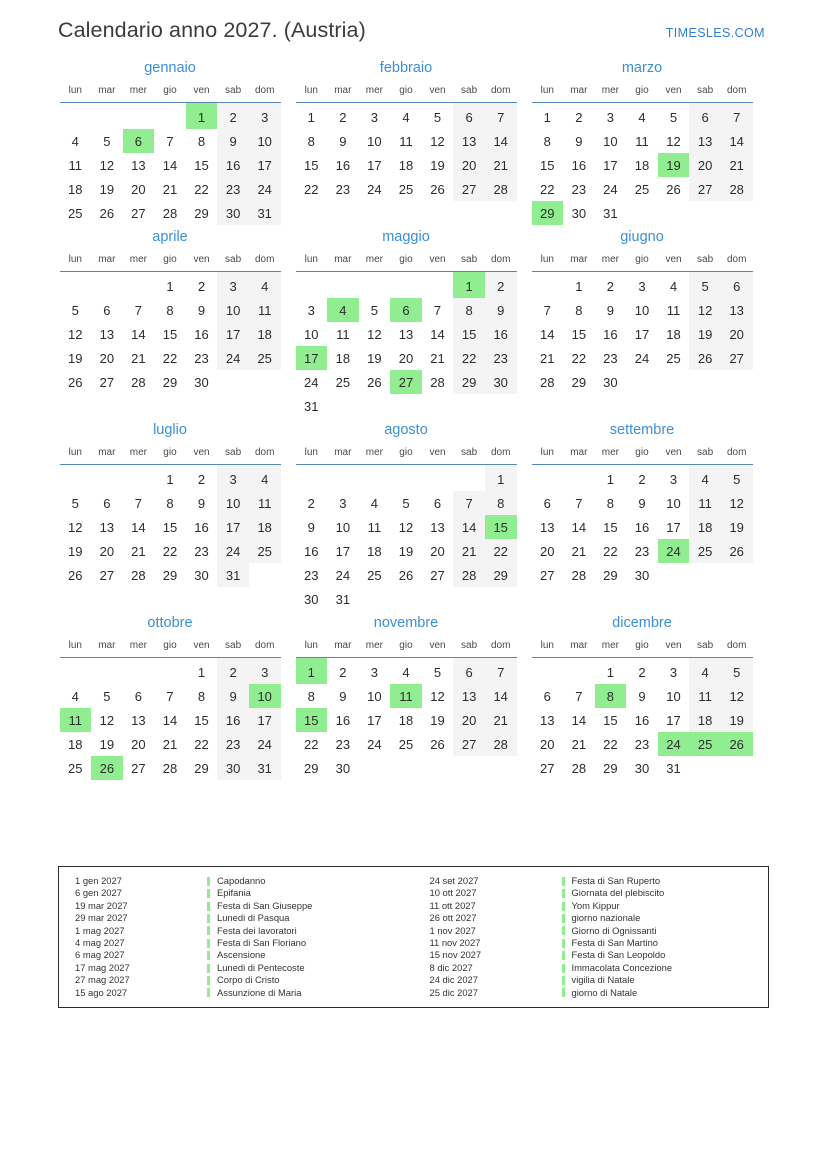  What do you see at coordinates (201, 310) in the screenshot?
I see `day-cell: 9` at bounding box center [201, 310].